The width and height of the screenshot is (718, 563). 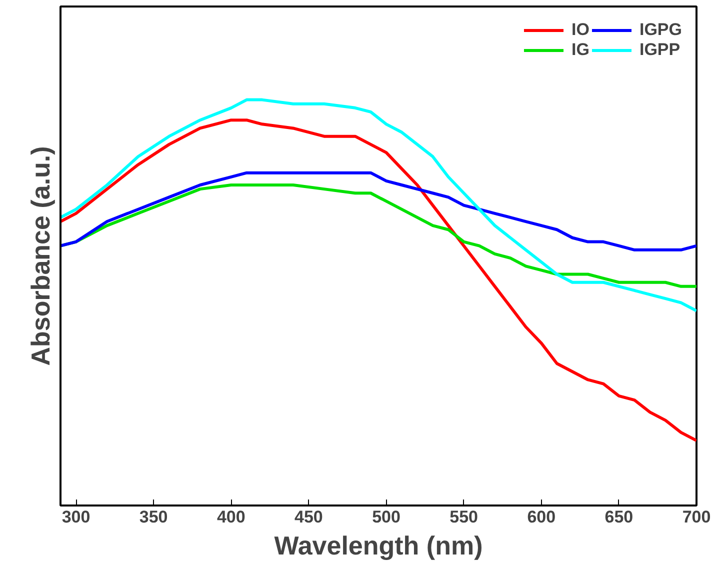 I want to click on x-axis-title: Wavelength (nm), so click(x=378, y=545).